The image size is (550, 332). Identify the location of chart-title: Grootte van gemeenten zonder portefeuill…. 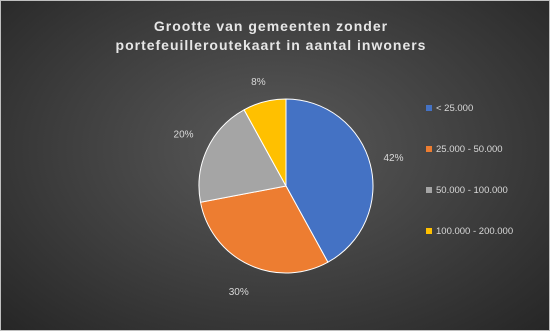
(271, 36).